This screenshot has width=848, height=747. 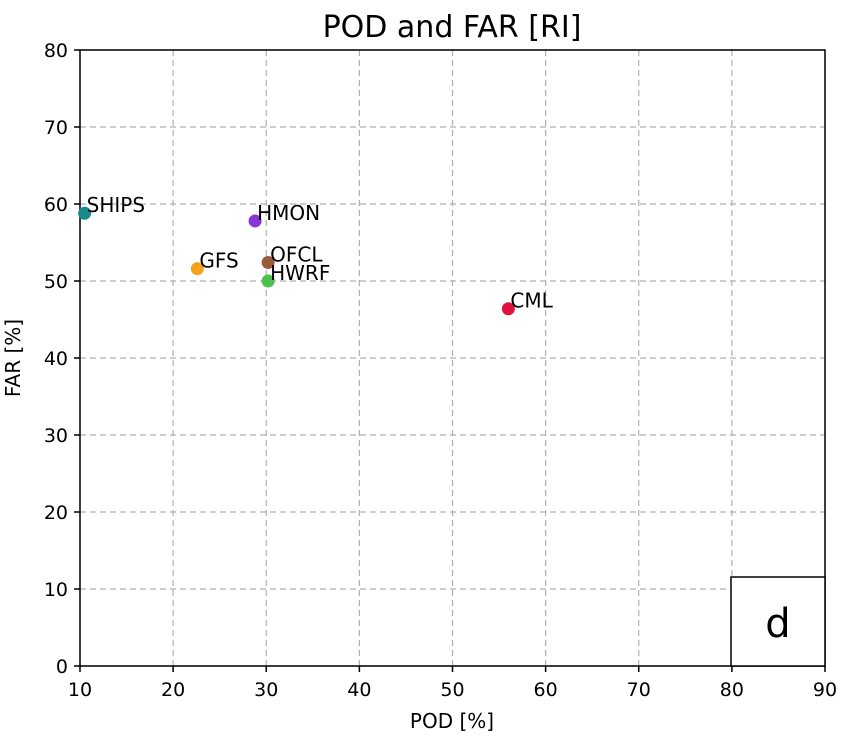 What do you see at coordinates (296, 255) in the screenshot?
I see `data-point-label: OFCL` at bounding box center [296, 255].